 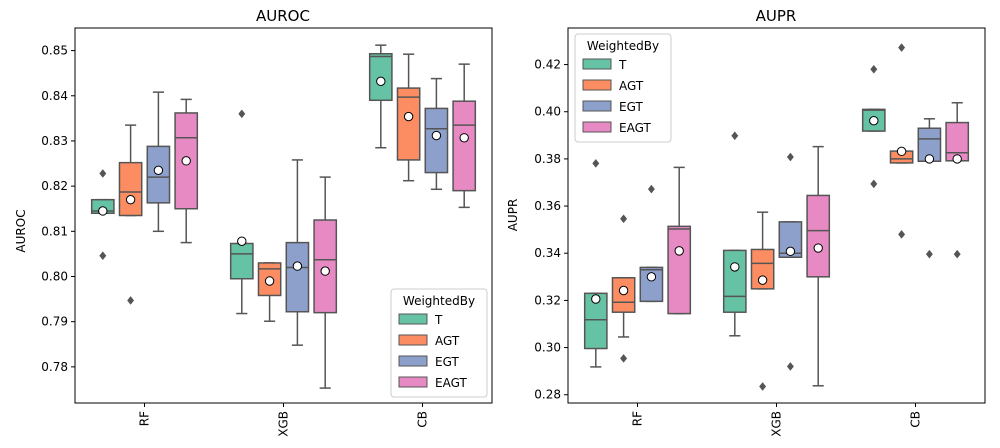 I want to click on legend-label-agt: AGT, so click(x=447, y=341).